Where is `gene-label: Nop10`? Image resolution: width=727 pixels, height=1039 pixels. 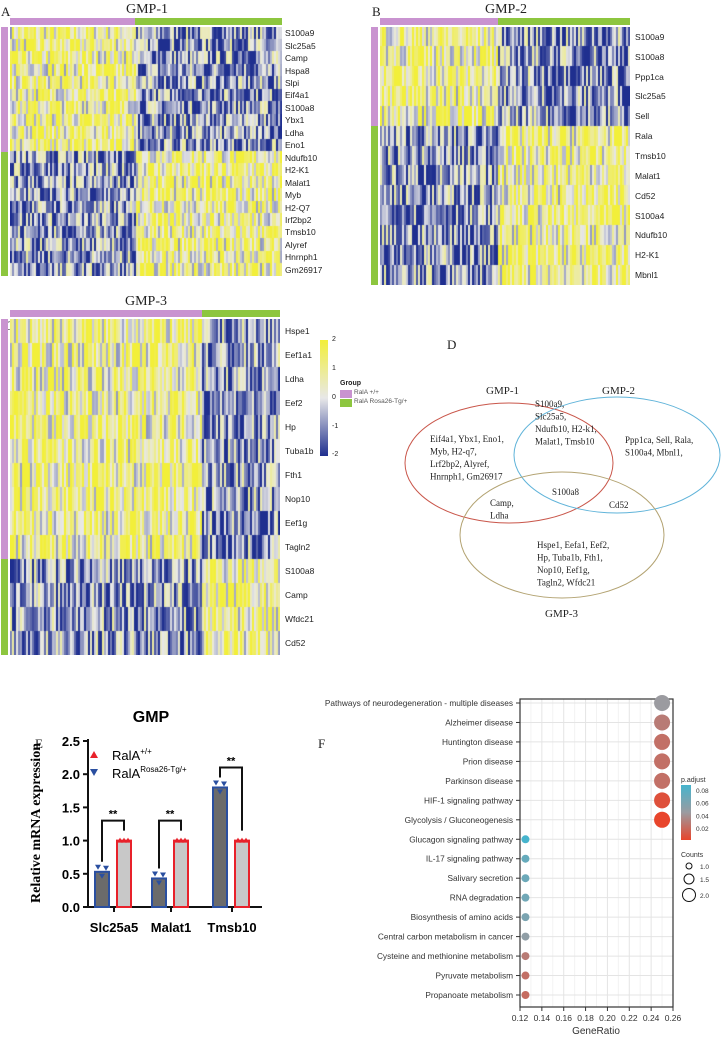 gene-label: Nop10 is located at coordinates (298, 499).